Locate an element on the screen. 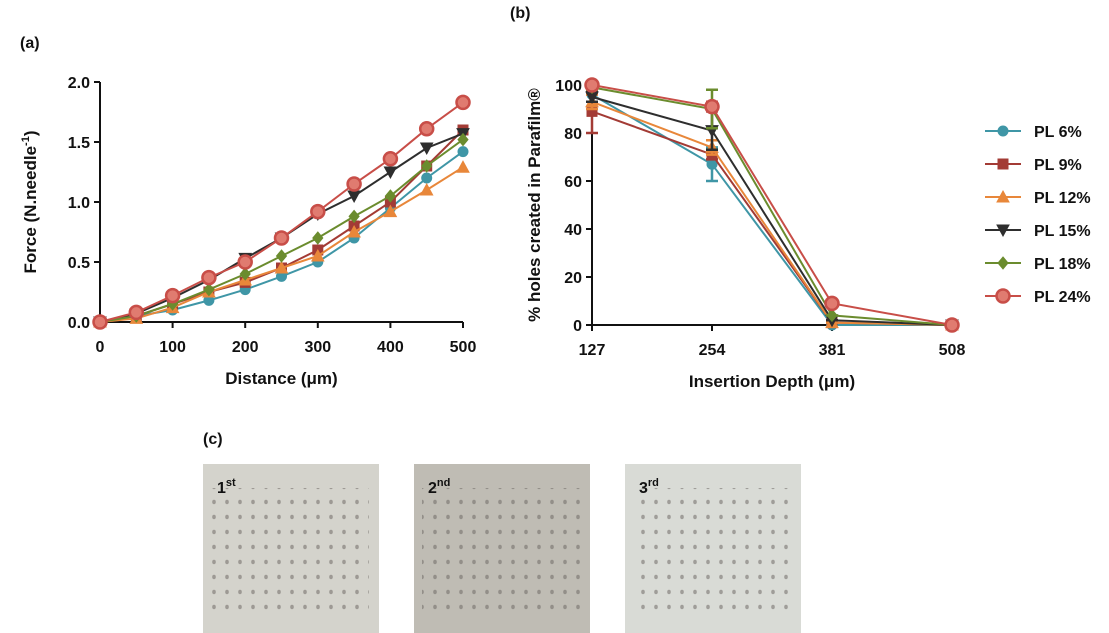 The width and height of the screenshot is (1109, 633). photo-number: 1 is located at coordinates (221, 488).